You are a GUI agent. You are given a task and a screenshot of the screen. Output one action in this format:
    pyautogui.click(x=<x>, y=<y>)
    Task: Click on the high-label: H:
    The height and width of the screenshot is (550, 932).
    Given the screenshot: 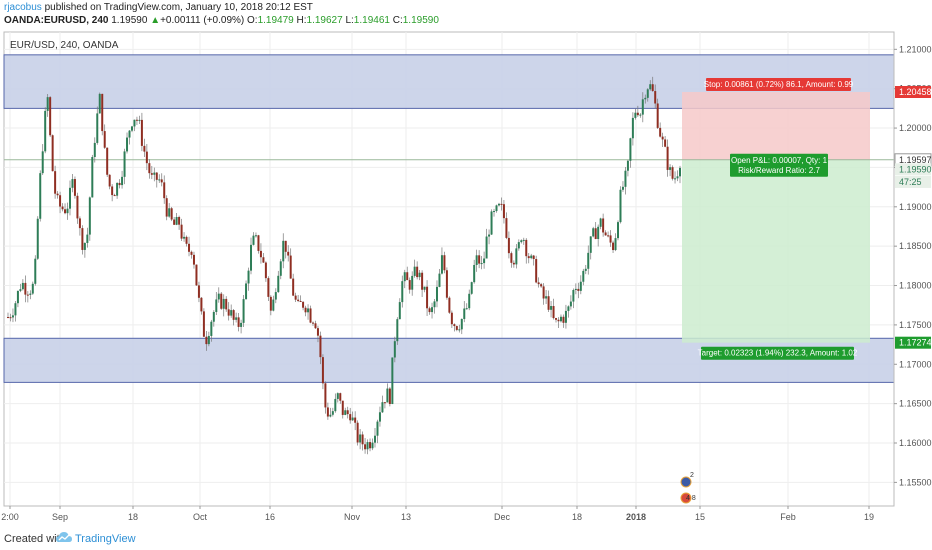 What is the action you would take?
    pyautogui.click(x=301, y=20)
    